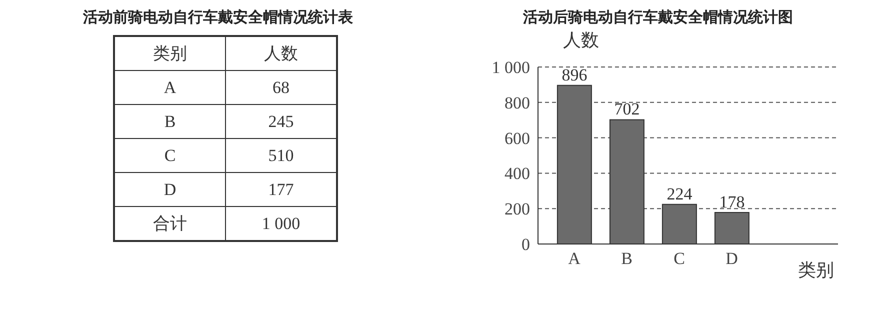  What do you see at coordinates (281, 87) in the screenshot?
I see `text: 68` at bounding box center [281, 87].